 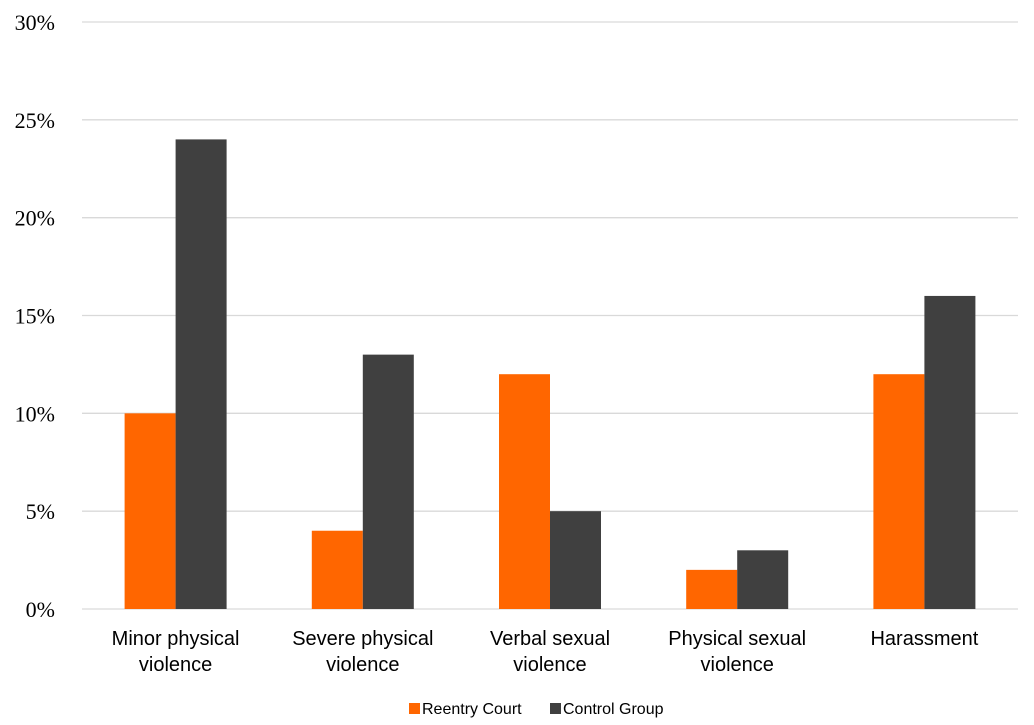 I want to click on x-tick-label: Severe physical, so click(x=362, y=639).